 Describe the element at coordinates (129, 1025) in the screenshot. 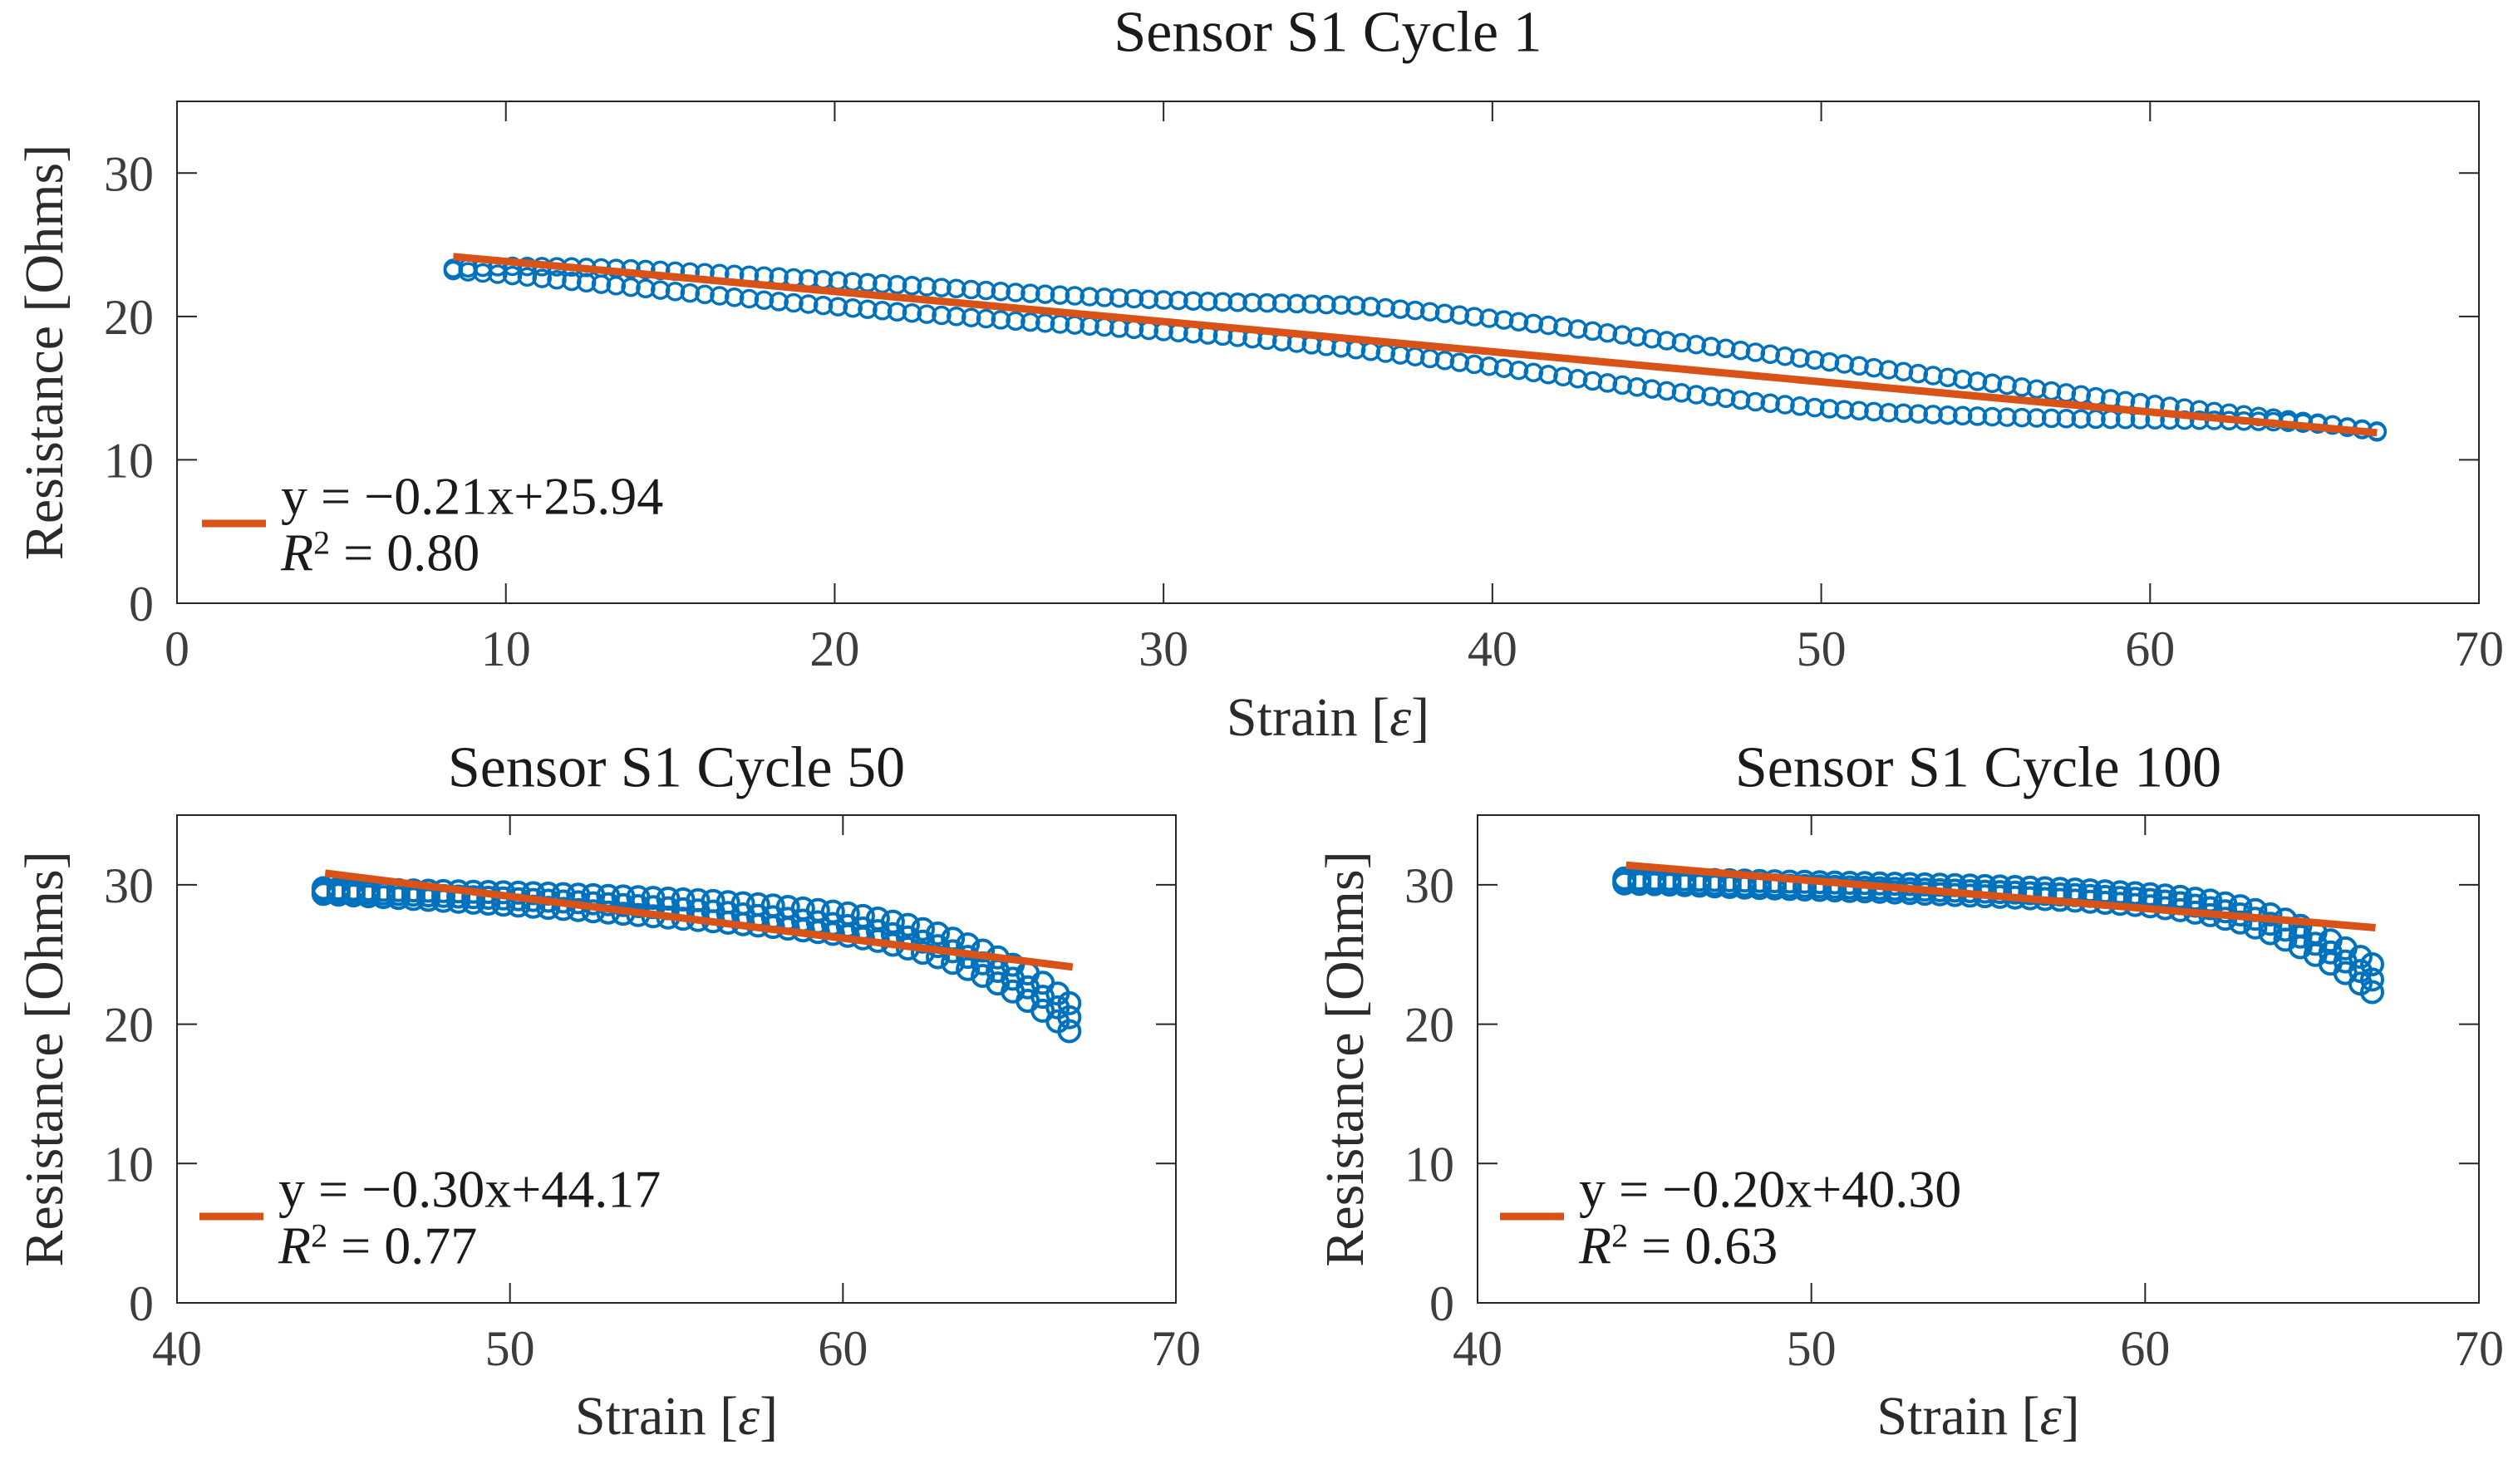

I see `y-tick-label: 20` at that location.